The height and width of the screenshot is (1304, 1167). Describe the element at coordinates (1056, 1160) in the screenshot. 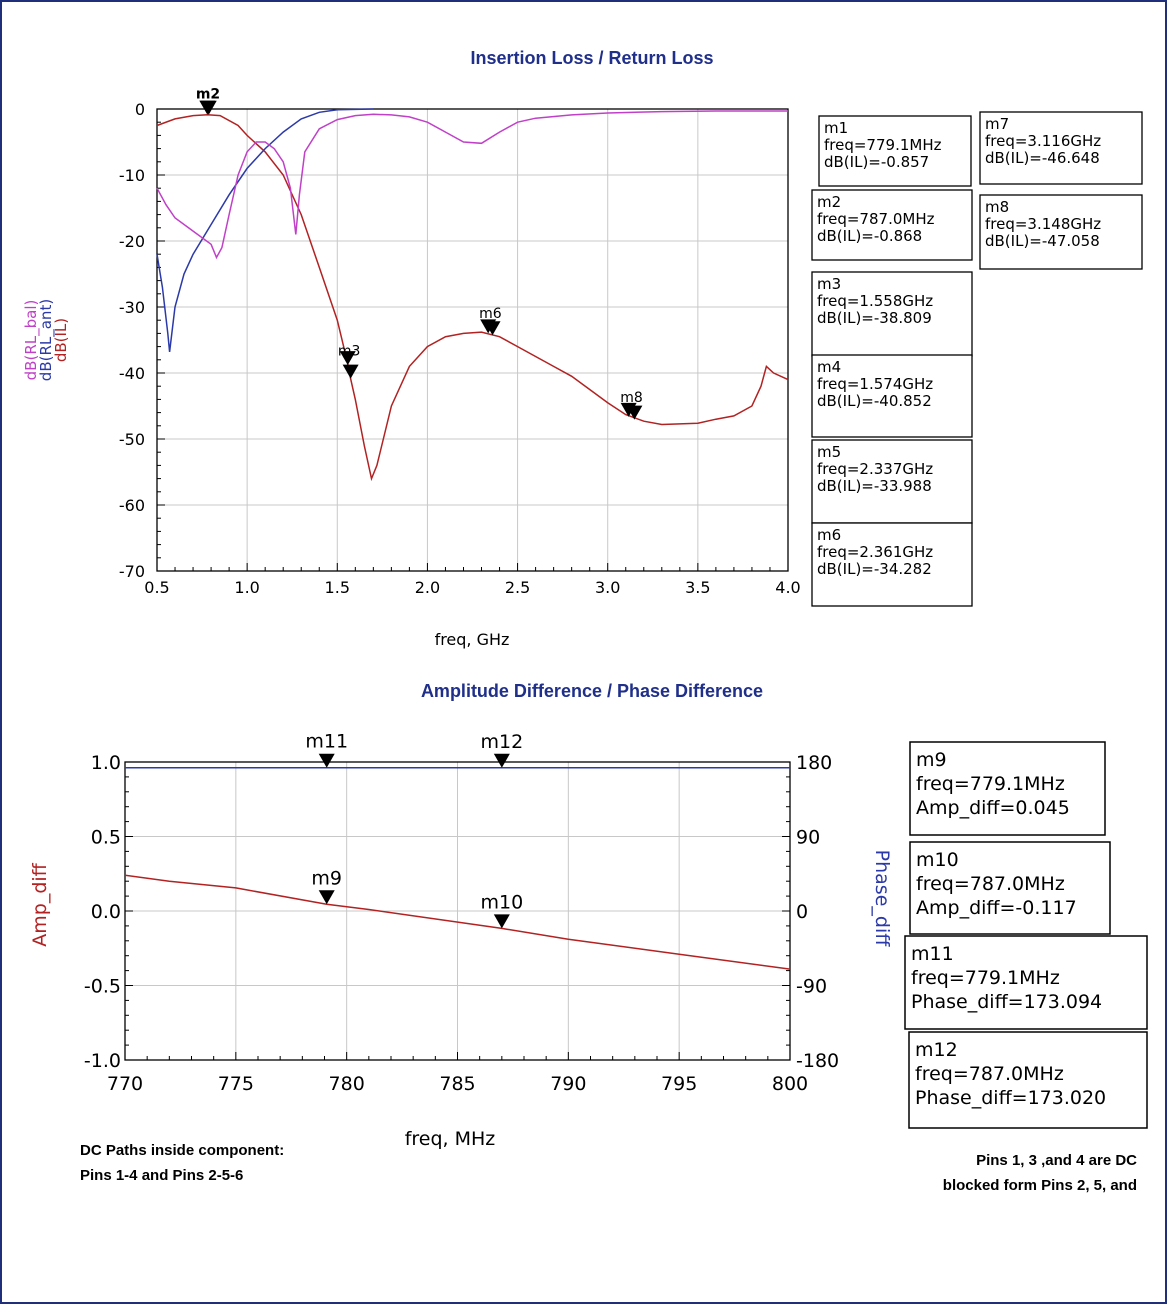

I see `dc-blocked-note-line1: Pins 1, 3 ,and 4 are DC` at that location.